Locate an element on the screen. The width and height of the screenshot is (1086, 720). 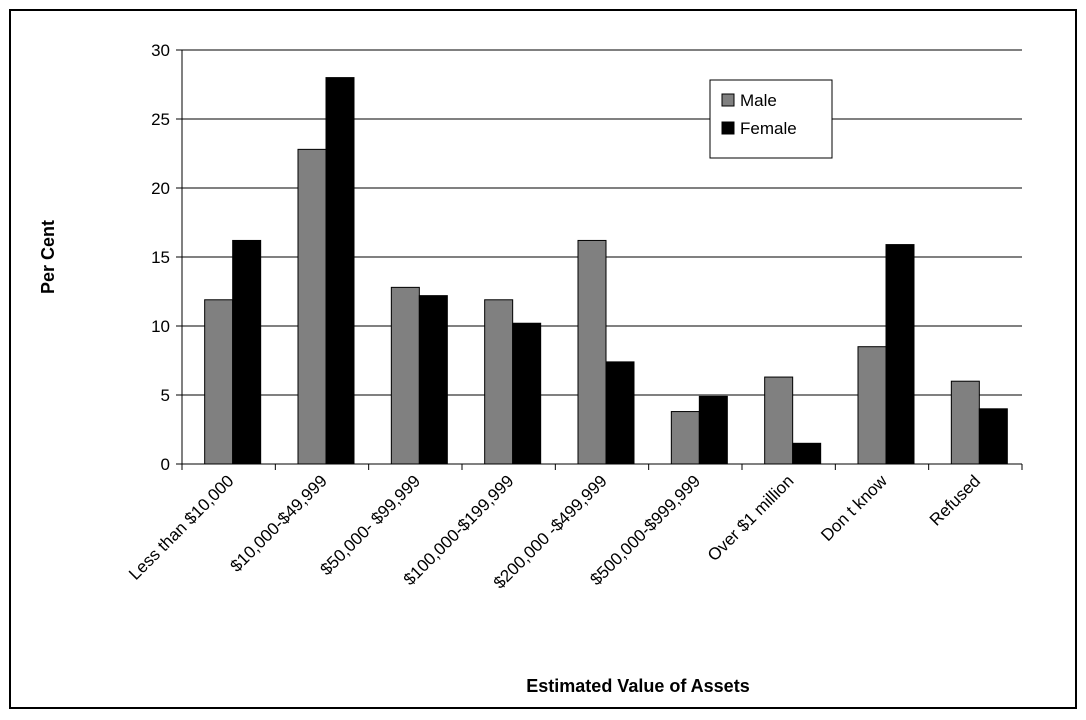
y-axis-title: Per Cent is located at coordinates (48, 257).